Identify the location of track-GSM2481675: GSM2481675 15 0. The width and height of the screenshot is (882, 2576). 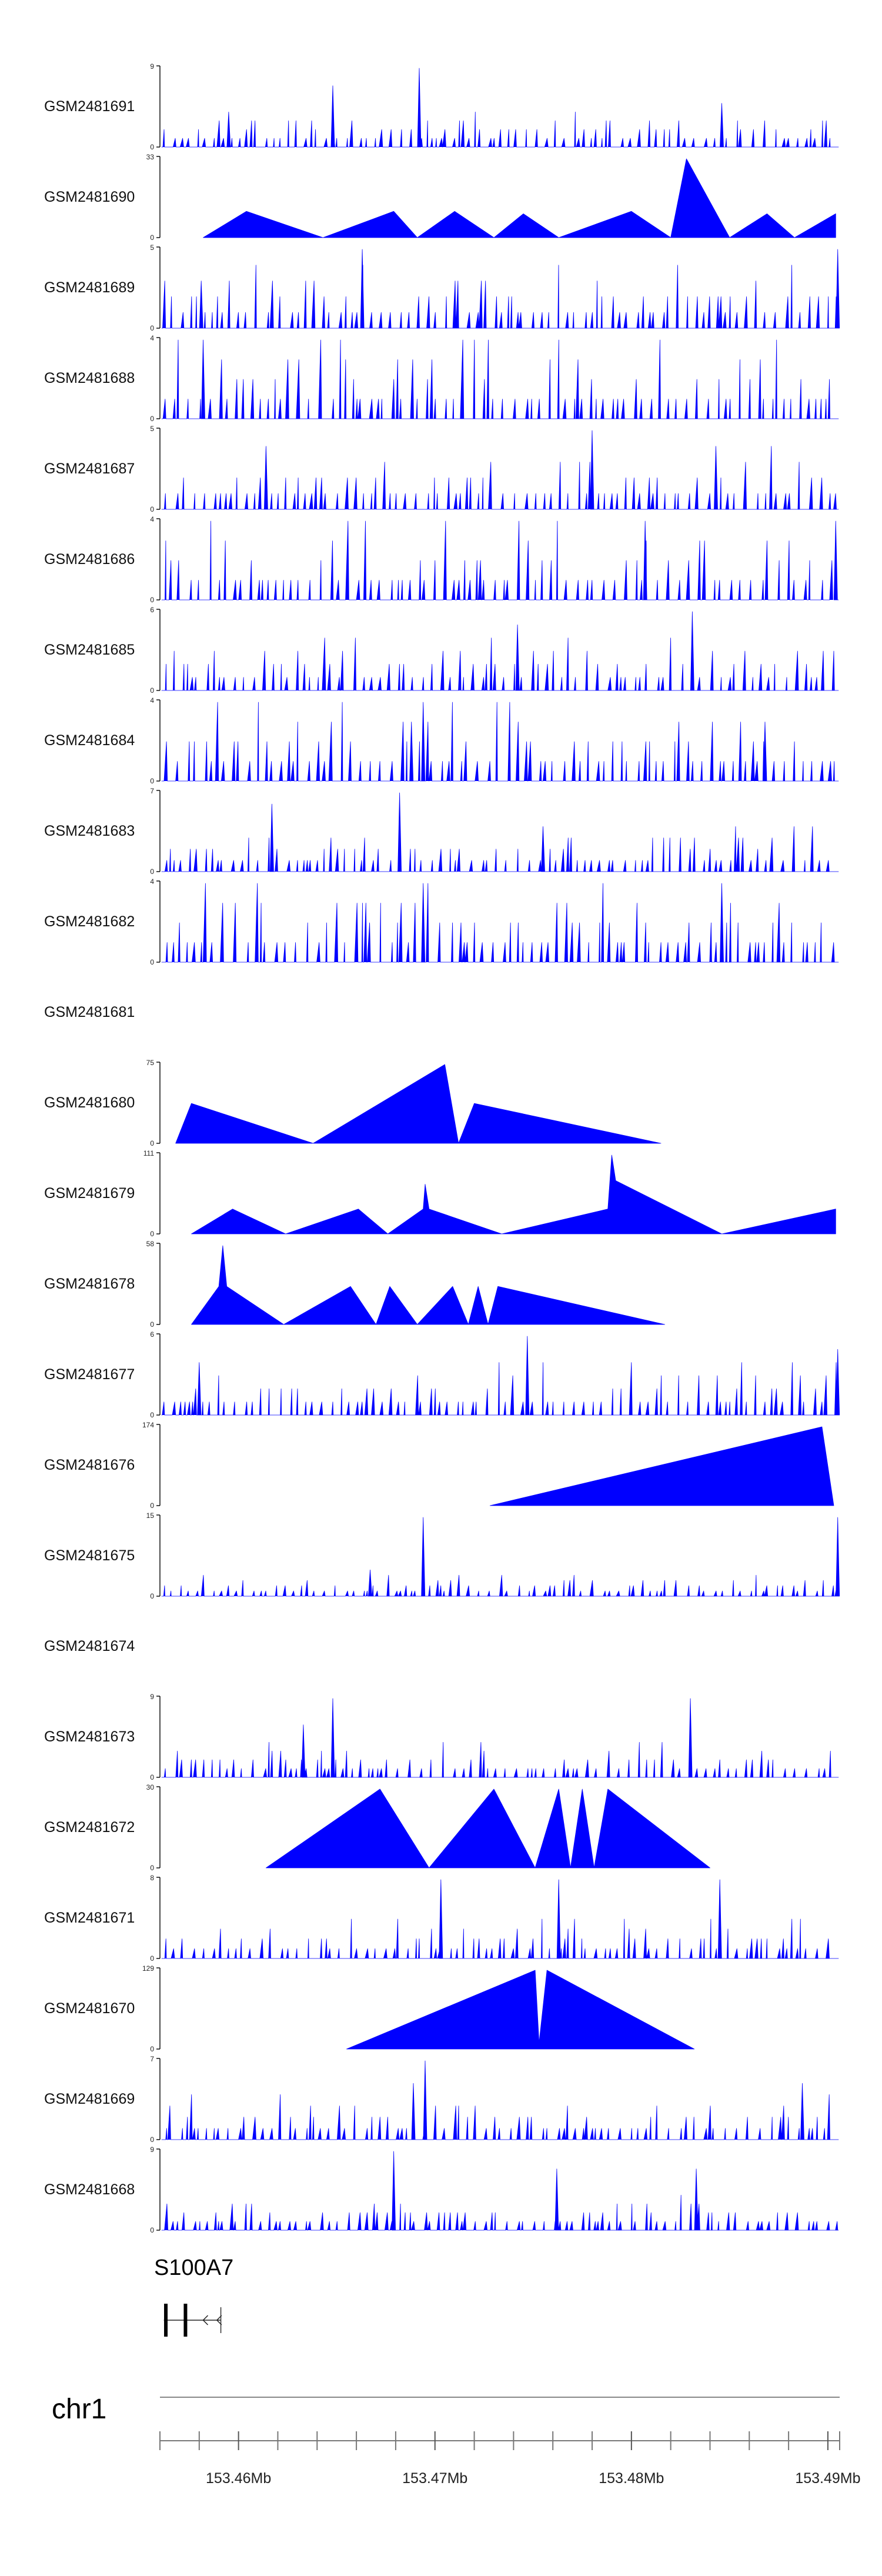
(442, 1555).